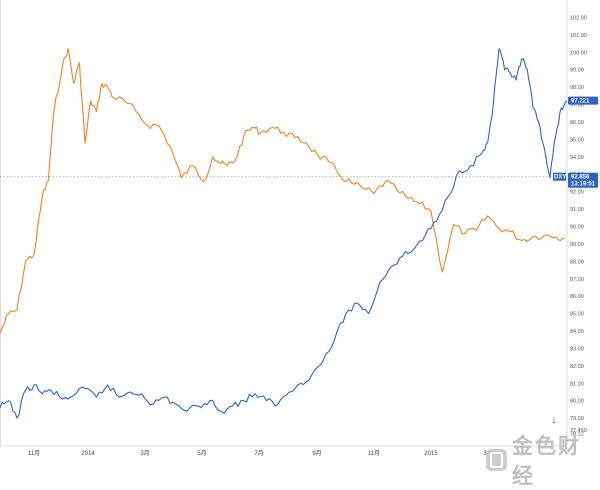 The image size is (600, 490). Describe the element at coordinates (316, 453) in the screenshot. I see `x-tick-label: 9月` at that location.